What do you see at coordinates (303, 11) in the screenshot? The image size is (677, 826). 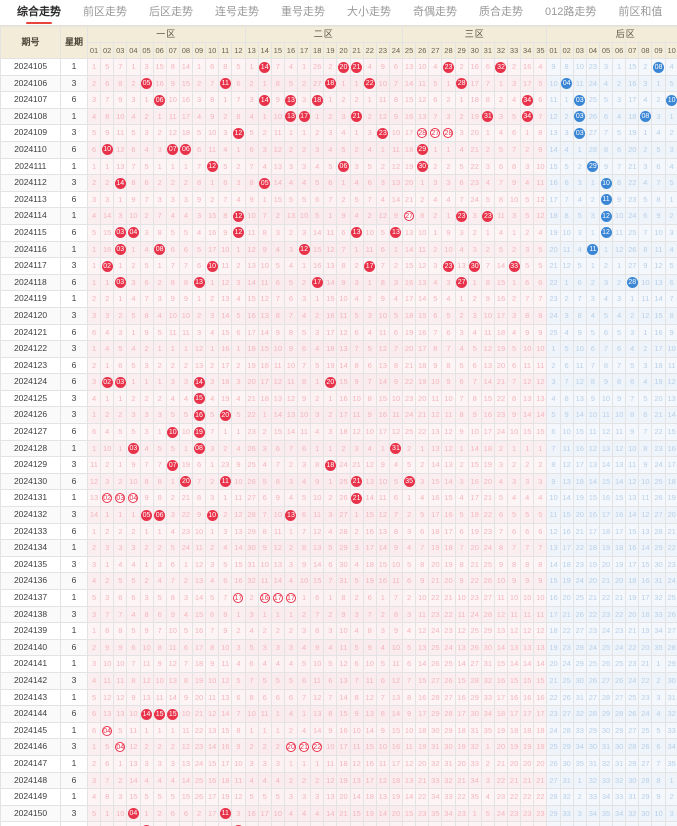 I see `tab-4: 重号走势` at bounding box center [303, 11].